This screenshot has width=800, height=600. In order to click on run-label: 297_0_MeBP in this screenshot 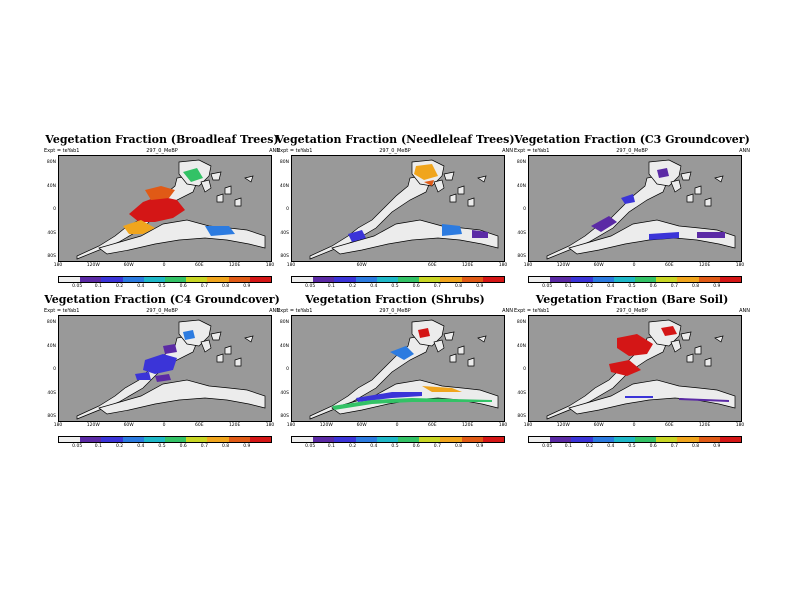, I will do `click(395, 151)`.